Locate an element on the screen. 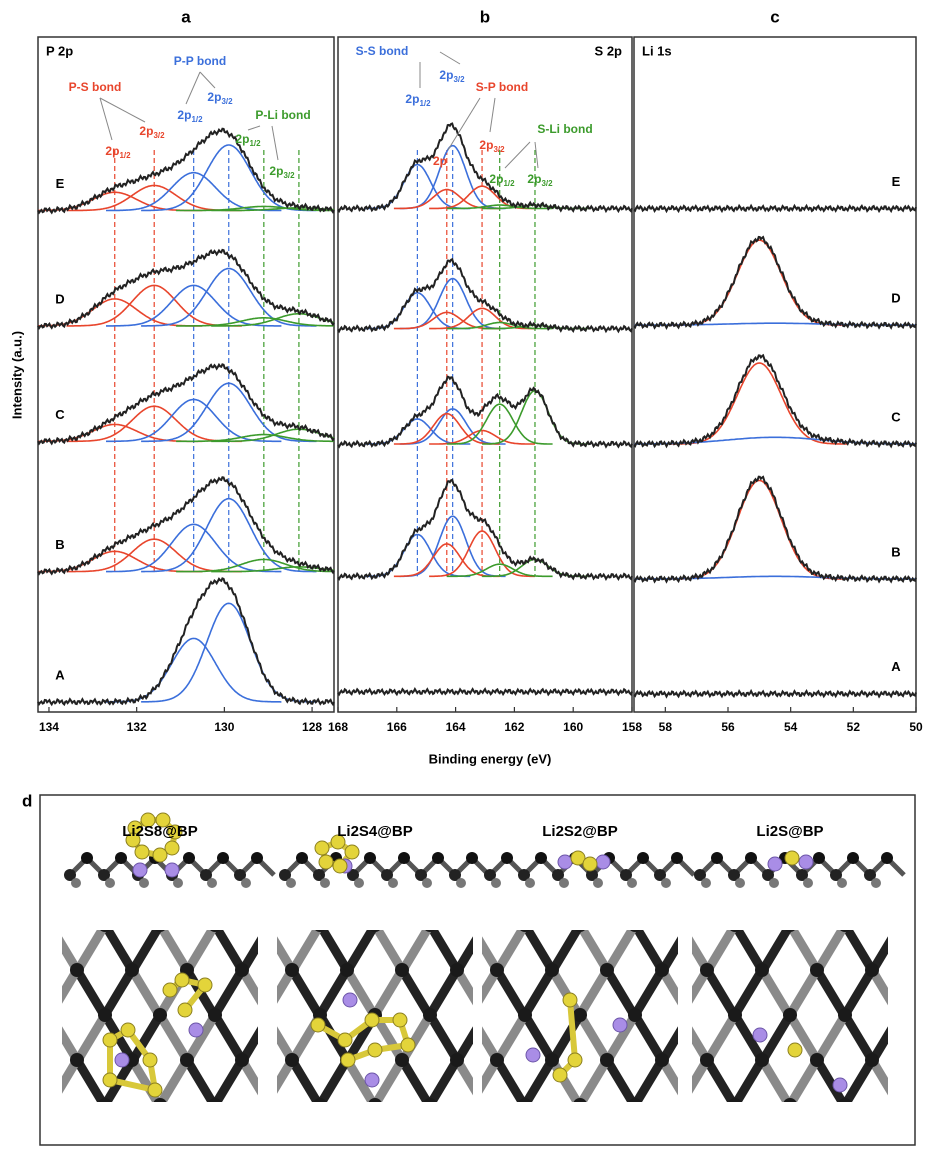 This screenshot has width=928, height=1151. x-tick-label: 168 is located at coordinates (338, 727).